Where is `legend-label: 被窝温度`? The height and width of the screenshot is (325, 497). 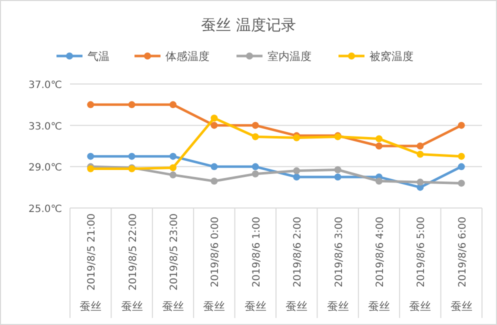 legend-label: 被窝温度 is located at coordinates (392, 56).